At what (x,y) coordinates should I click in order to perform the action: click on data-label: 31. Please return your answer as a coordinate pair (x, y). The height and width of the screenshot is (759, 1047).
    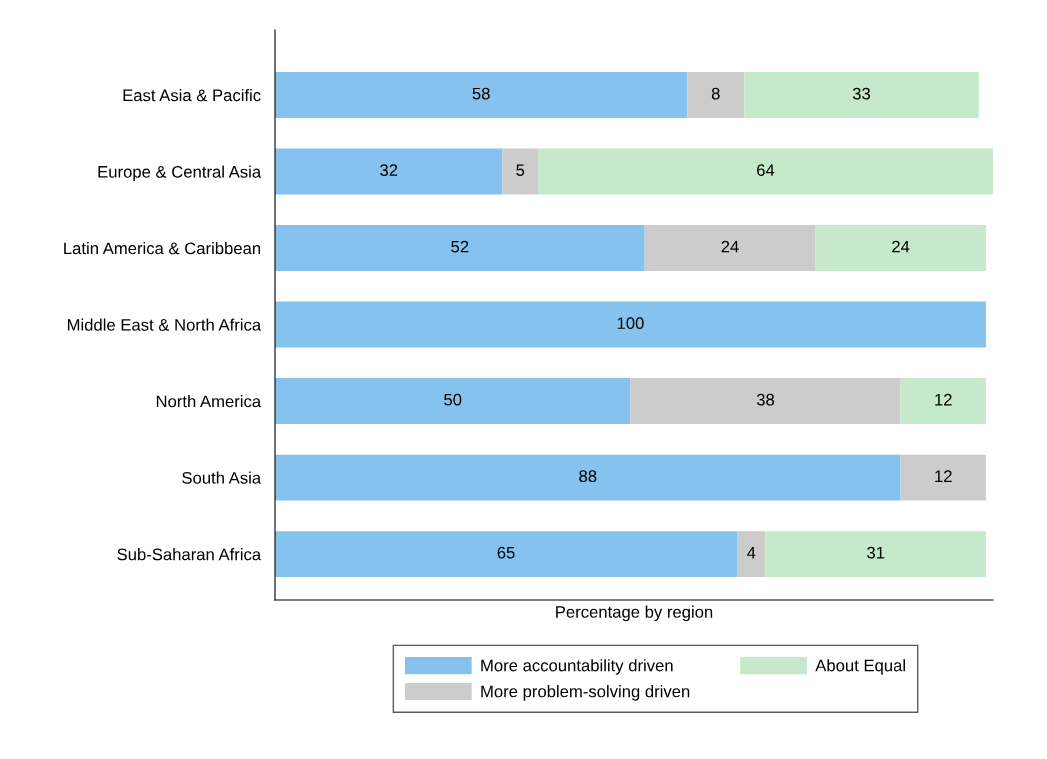
    Looking at the image, I should click on (876, 552).